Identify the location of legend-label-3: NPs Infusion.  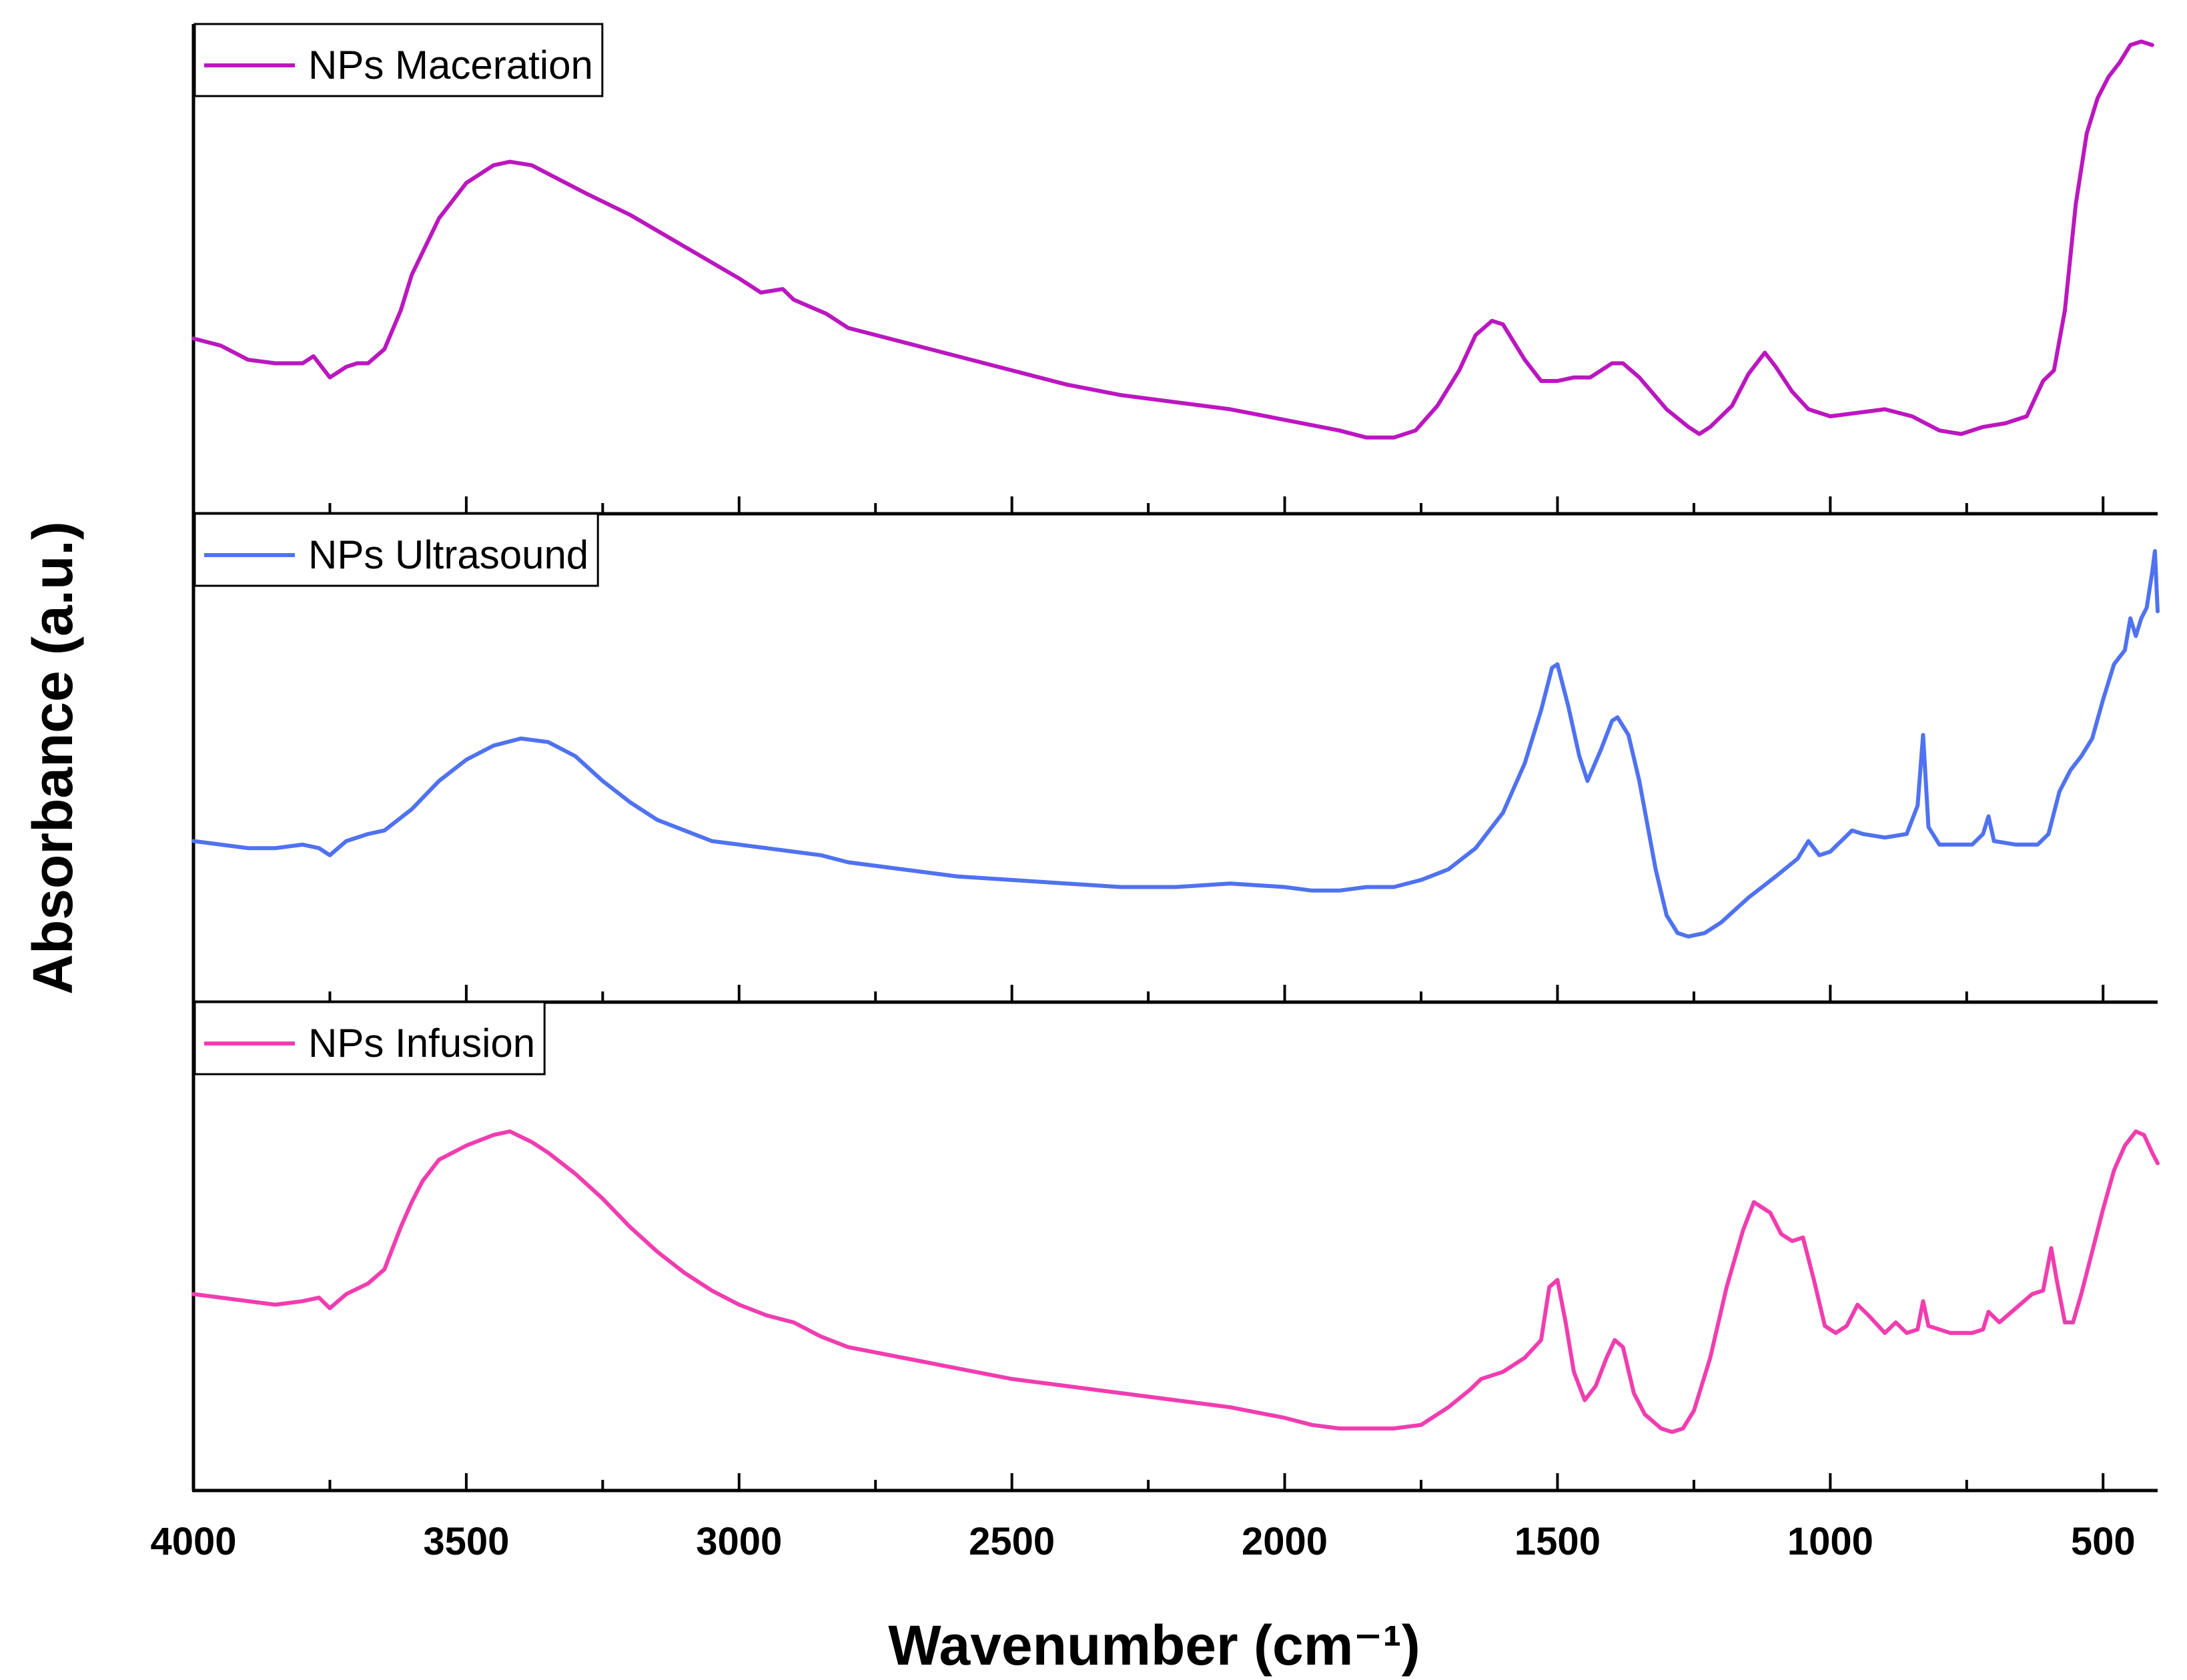
(422, 1044).